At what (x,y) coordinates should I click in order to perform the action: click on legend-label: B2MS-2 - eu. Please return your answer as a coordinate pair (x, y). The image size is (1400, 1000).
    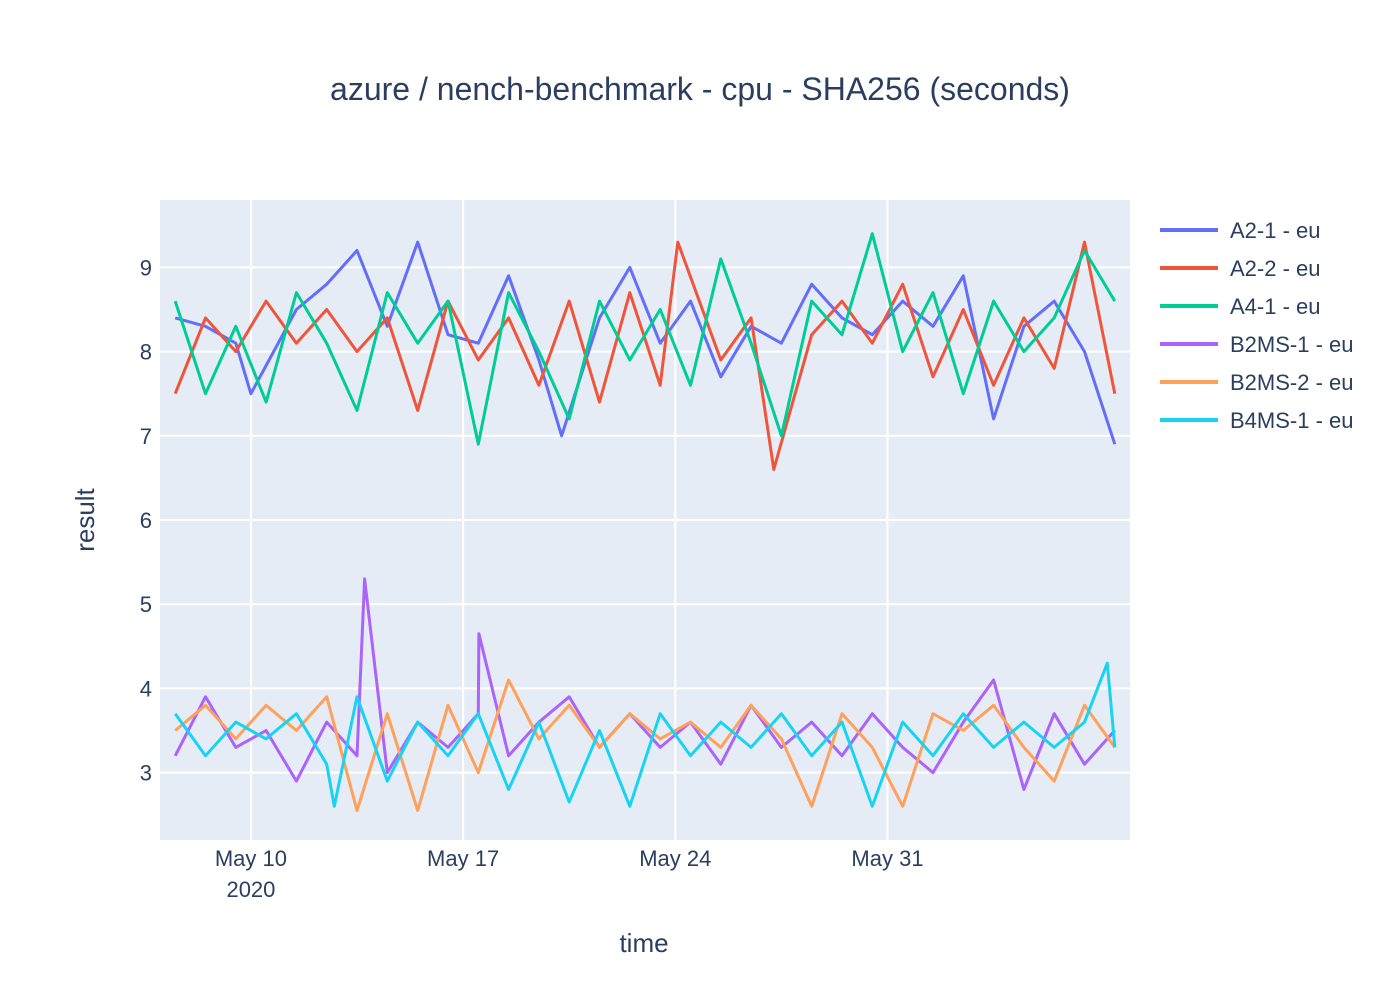
    Looking at the image, I should click on (1292, 382).